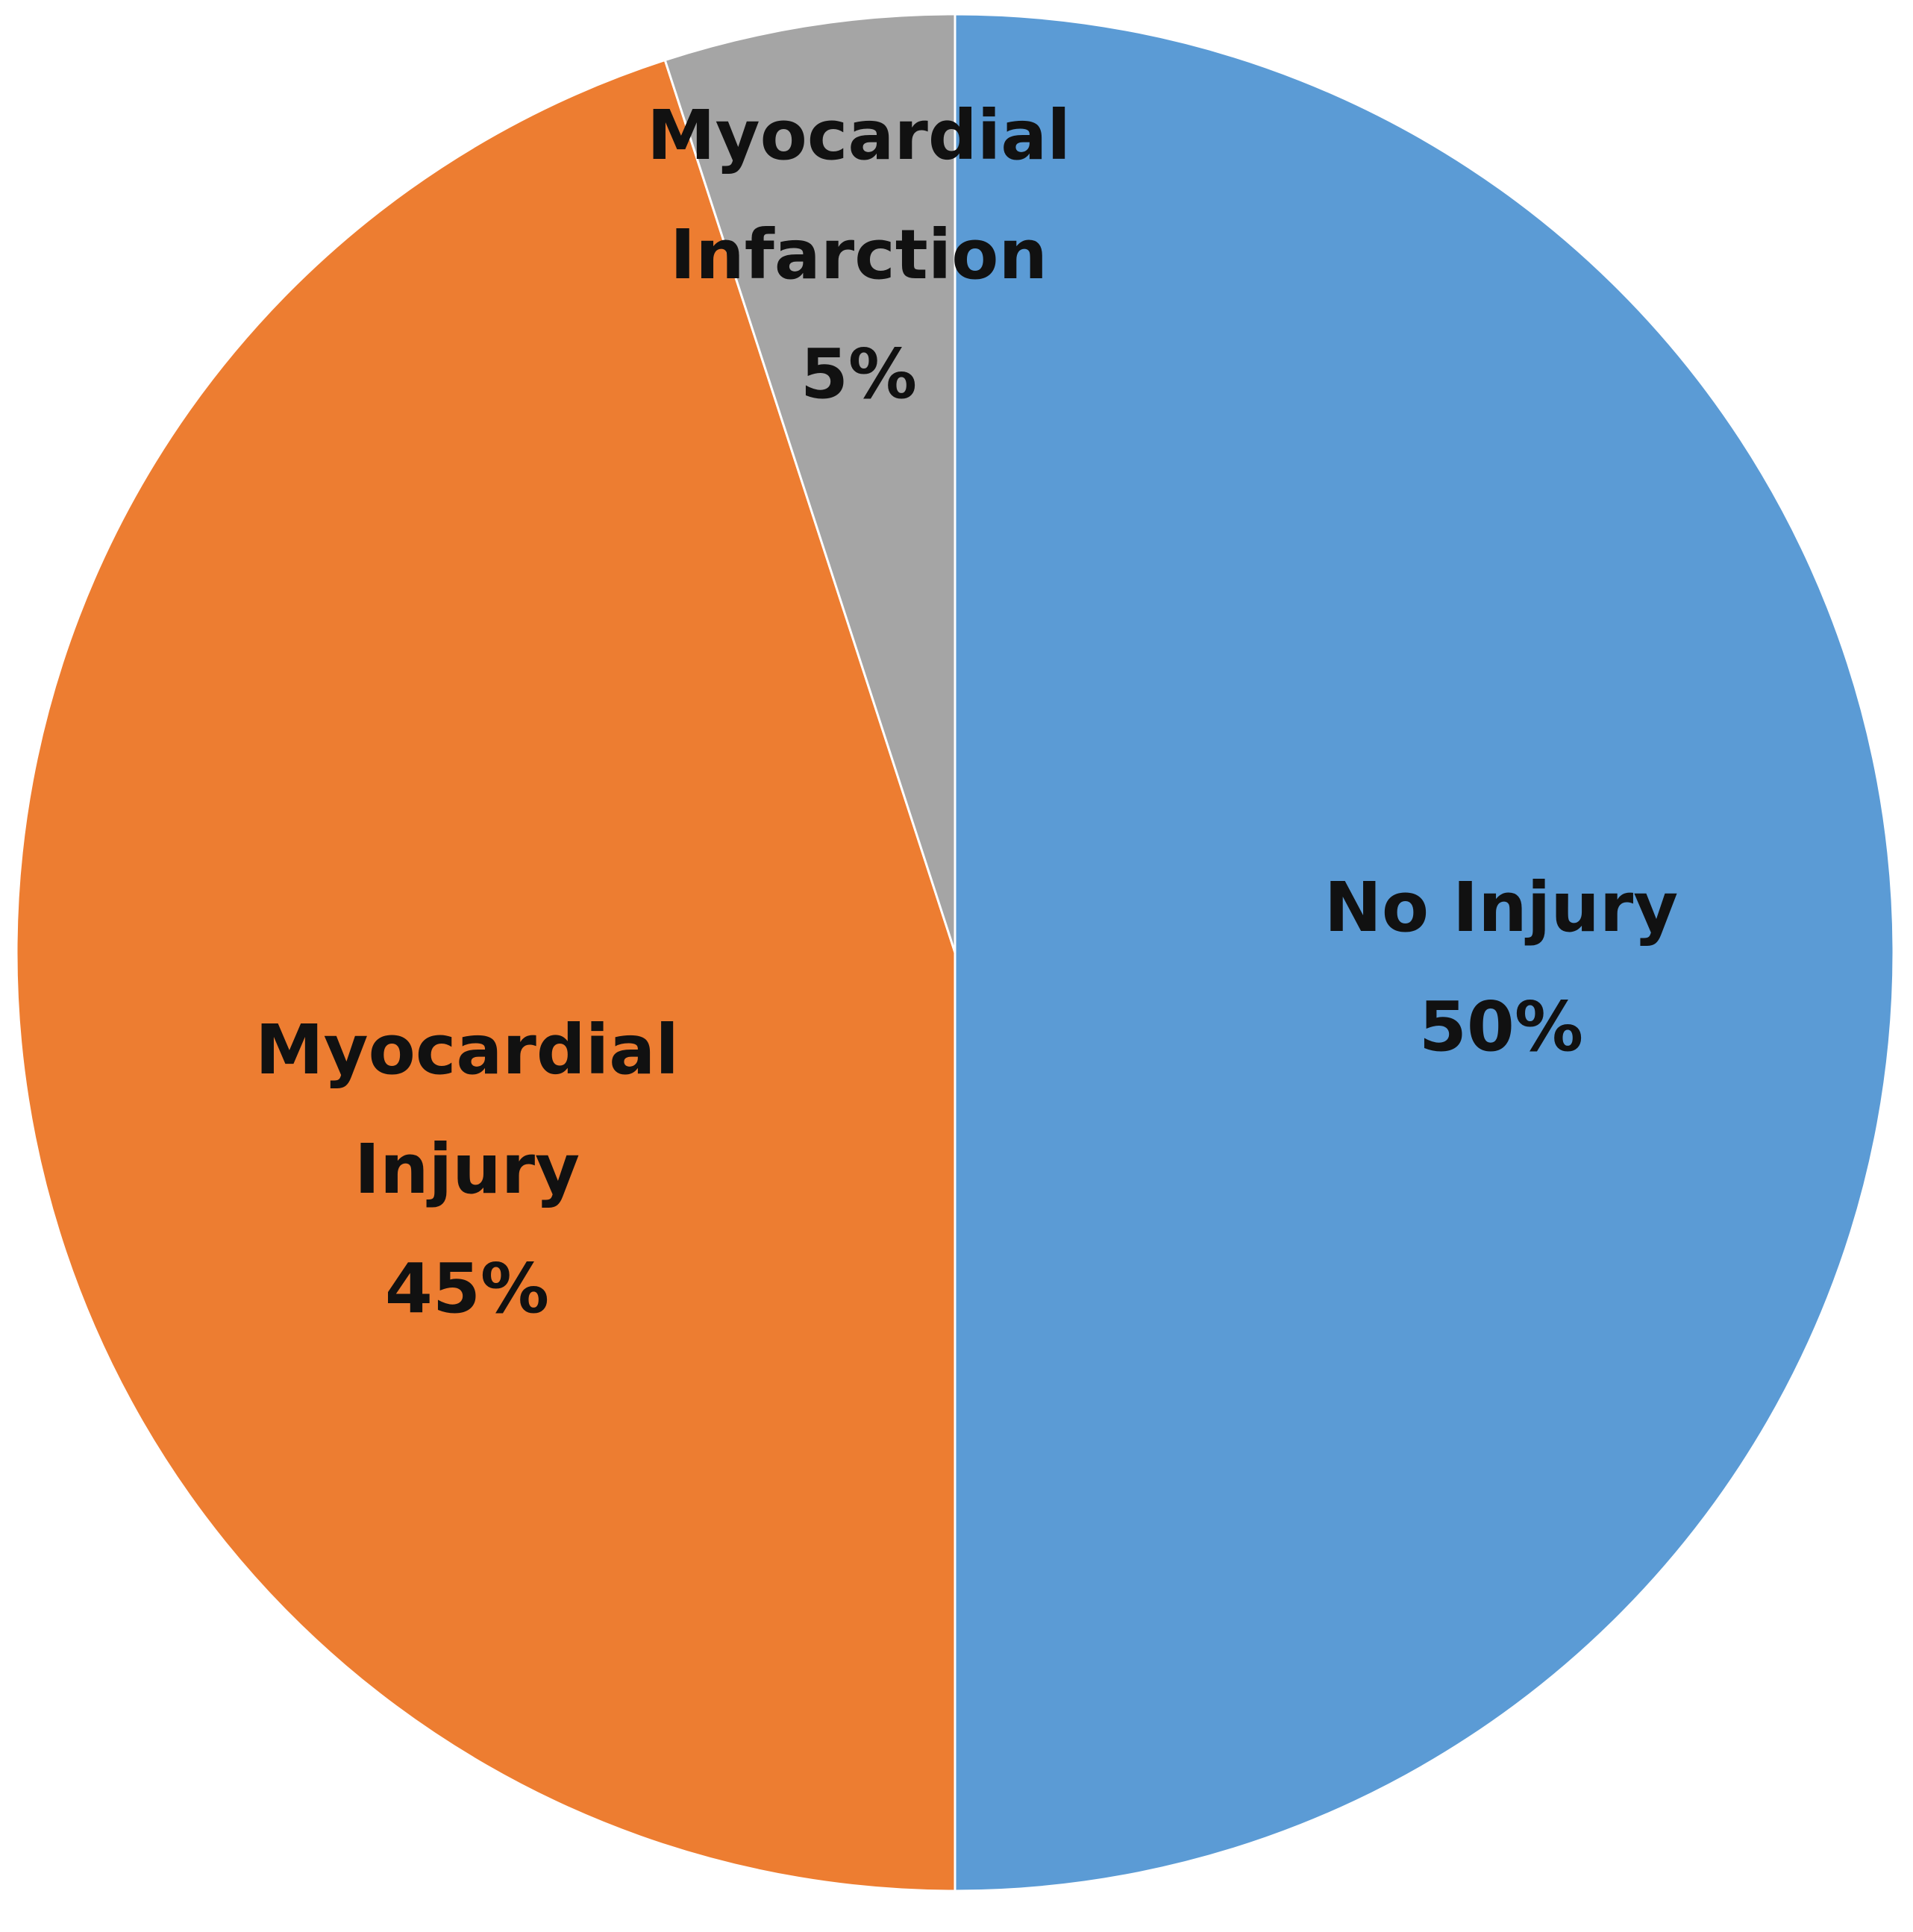  What do you see at coordinates (467, 1109) in the screenshot?
I see `category-label: Myocardial Injury` at bounding box center [467, 1109].